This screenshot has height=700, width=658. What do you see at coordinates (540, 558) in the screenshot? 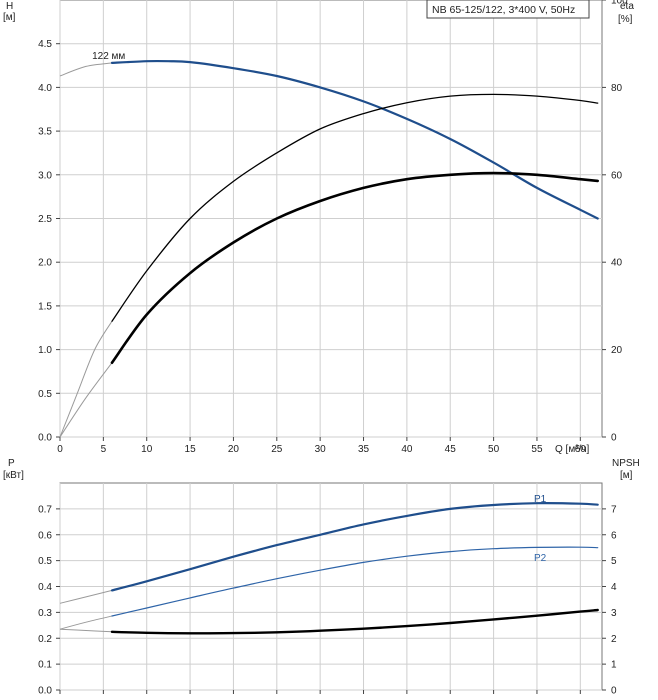
I see `series-label-p2: P2` at bounding box center [540, 558].